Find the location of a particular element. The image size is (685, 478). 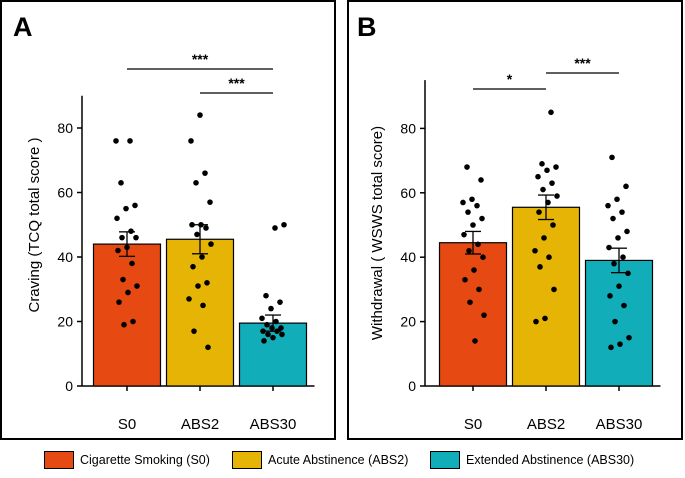

legend-label: Cigarette Smoking (S0) is located at coordinates (145, 460).